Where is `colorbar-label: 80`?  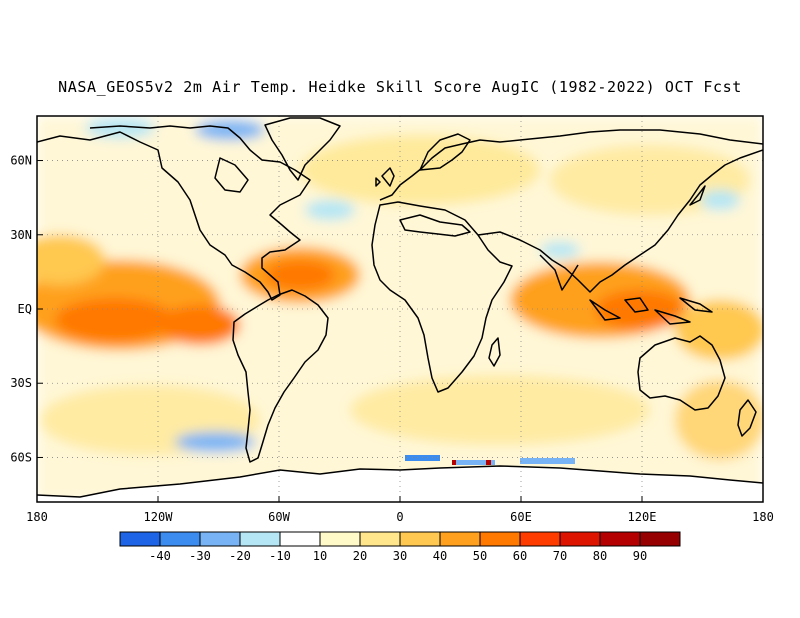
colorbar-label: 80 is located at coordinates (600, 556).